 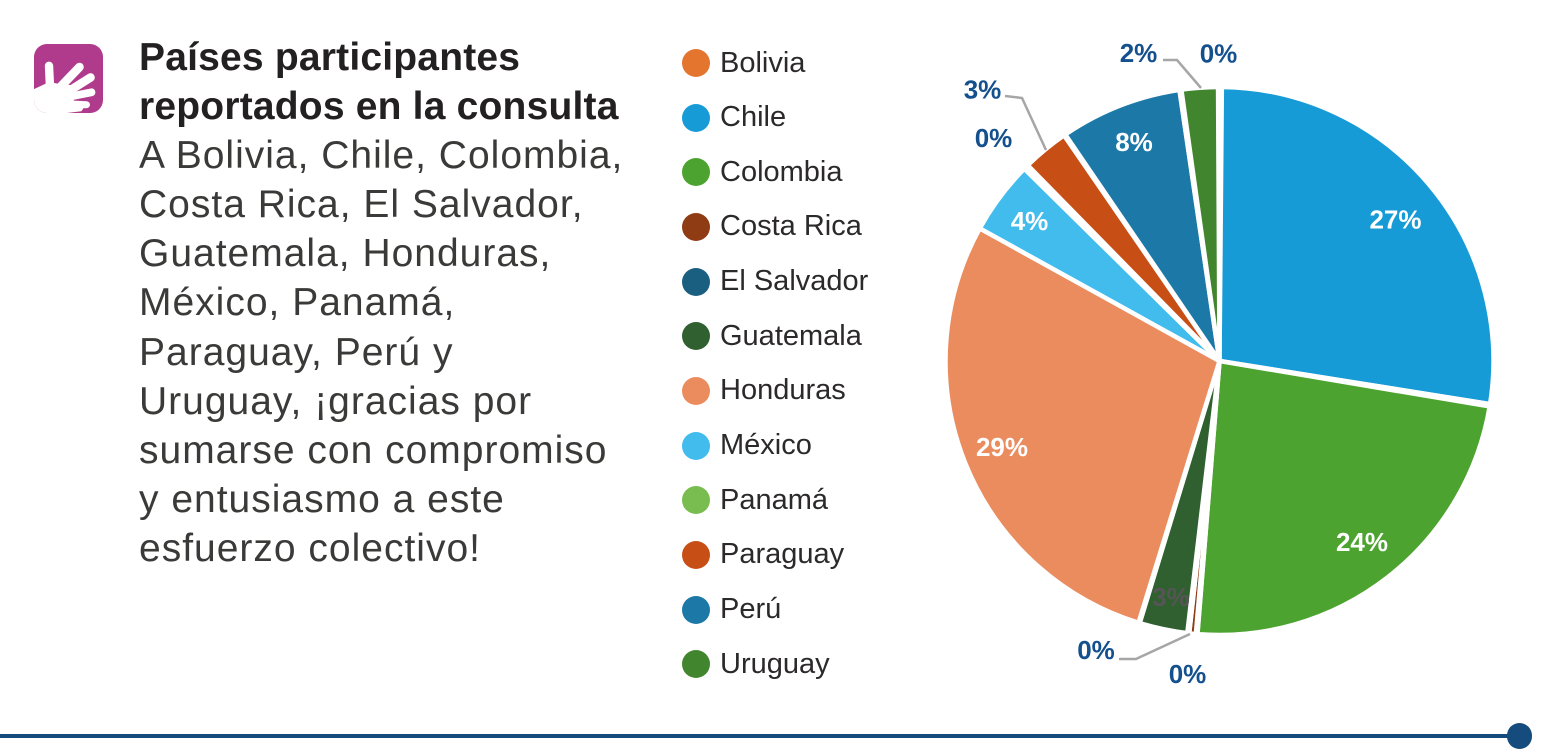 I want to click on svg-text: 24%, so click(x=1362, y=542).